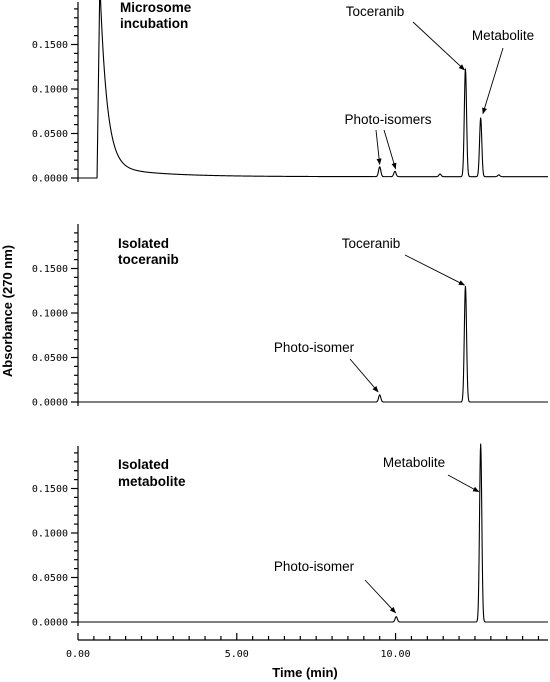 The height and width of the screenshot is (682, 550). Describe the element at coordinates (148, 259) in the screenshot. I see `panel-label-line: toceranib` at that location.